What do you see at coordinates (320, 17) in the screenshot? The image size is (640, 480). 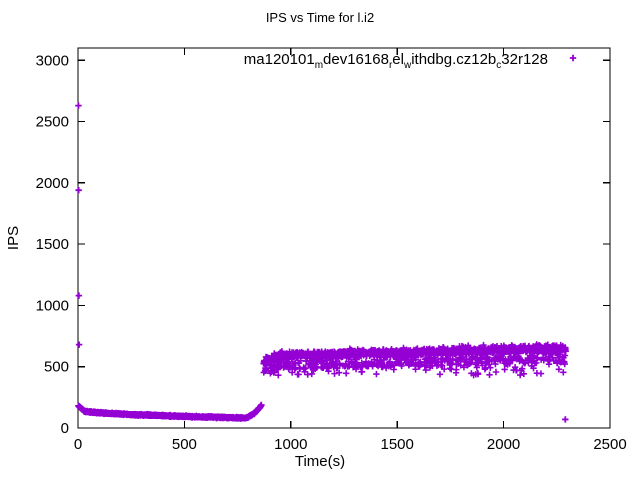 I see `chart-title: IPS vs Time for l.i2` at bounding box center [320, 17].